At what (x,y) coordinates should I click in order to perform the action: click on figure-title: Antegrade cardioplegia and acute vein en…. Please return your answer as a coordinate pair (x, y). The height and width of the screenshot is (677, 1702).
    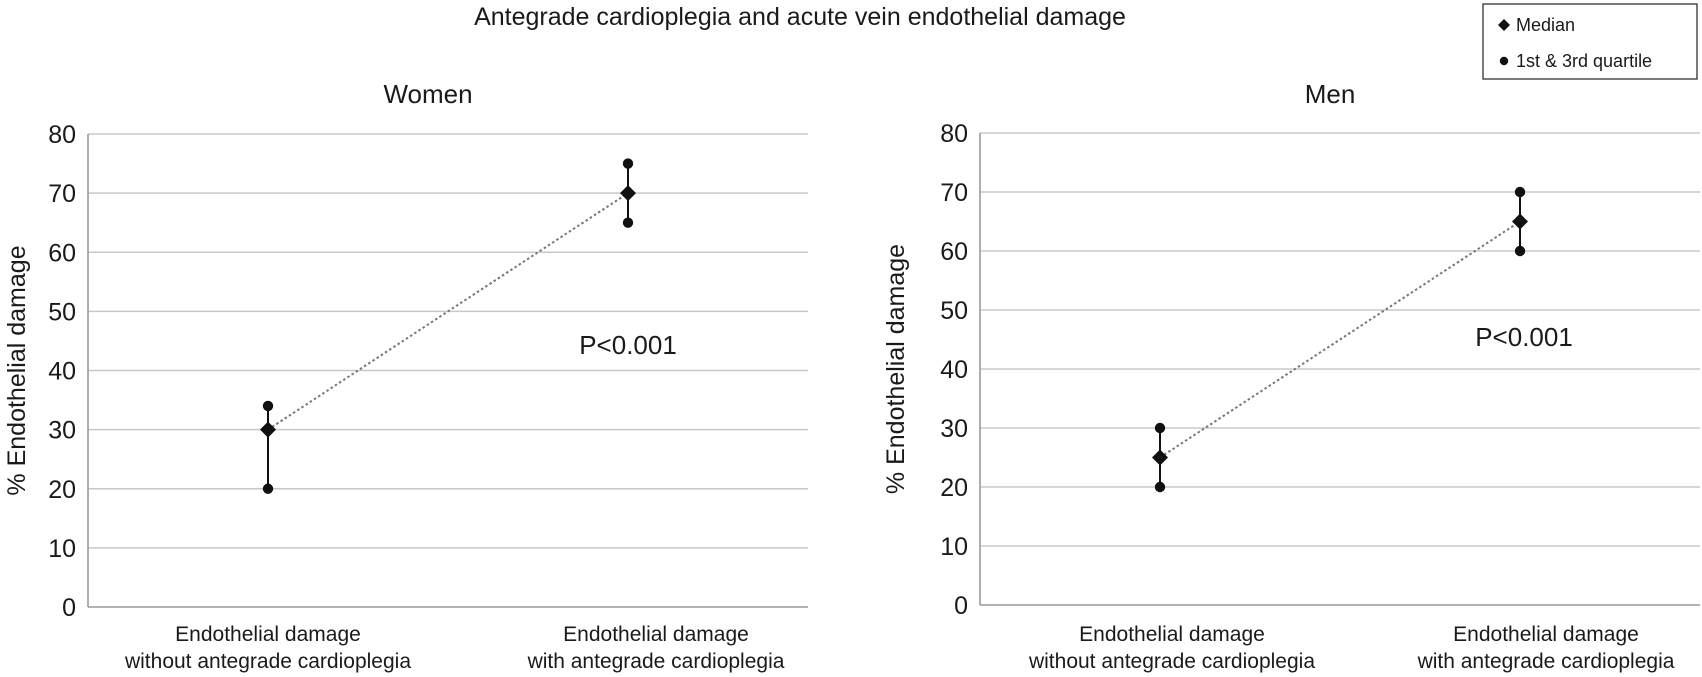
    Looking at the image, I should click on (800, 17).